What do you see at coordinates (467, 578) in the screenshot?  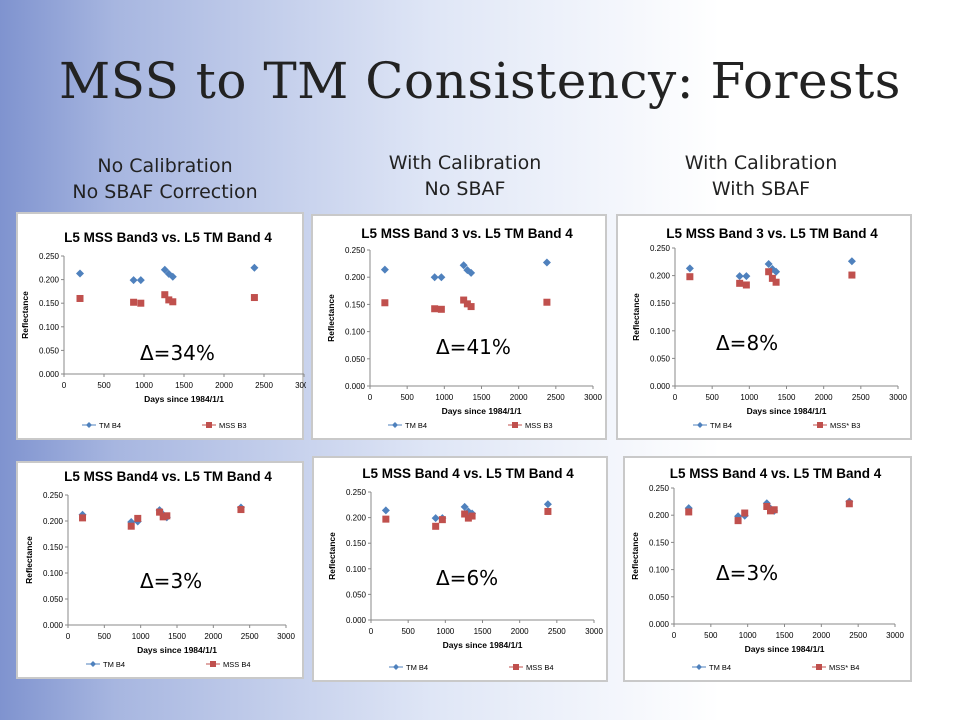 I see `delta-label: Δ=6%` at bounding box center [467, 578].